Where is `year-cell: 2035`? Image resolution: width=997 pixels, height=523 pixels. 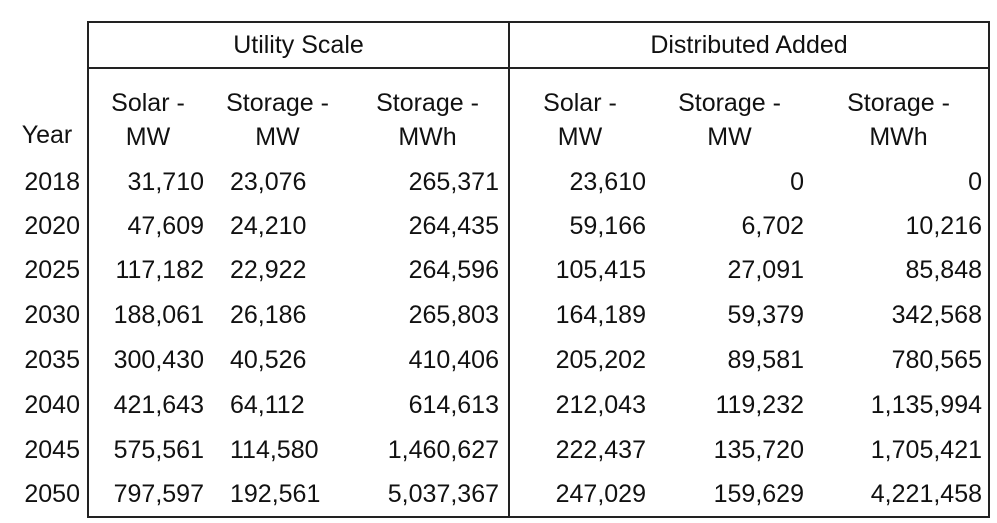
year-cell: 2035 is located at coordinates (52, 360).